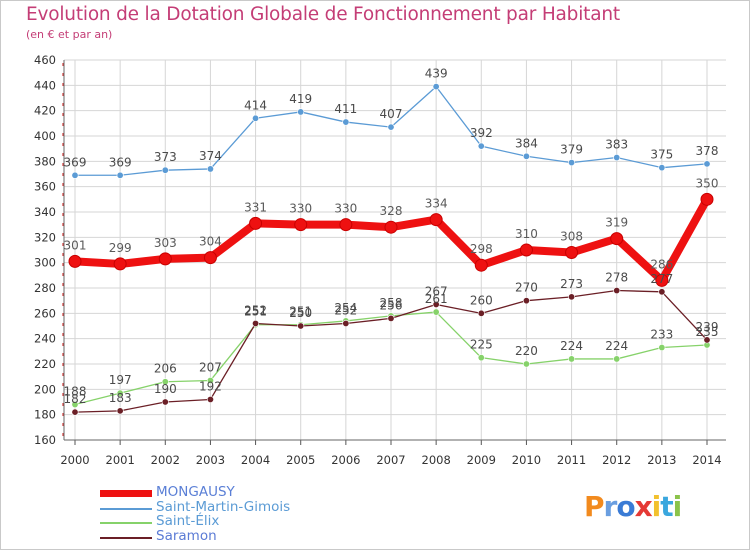 The height and width of the screenshot is (550, 750). I want to click on data-label: 301, so click(75, 245).